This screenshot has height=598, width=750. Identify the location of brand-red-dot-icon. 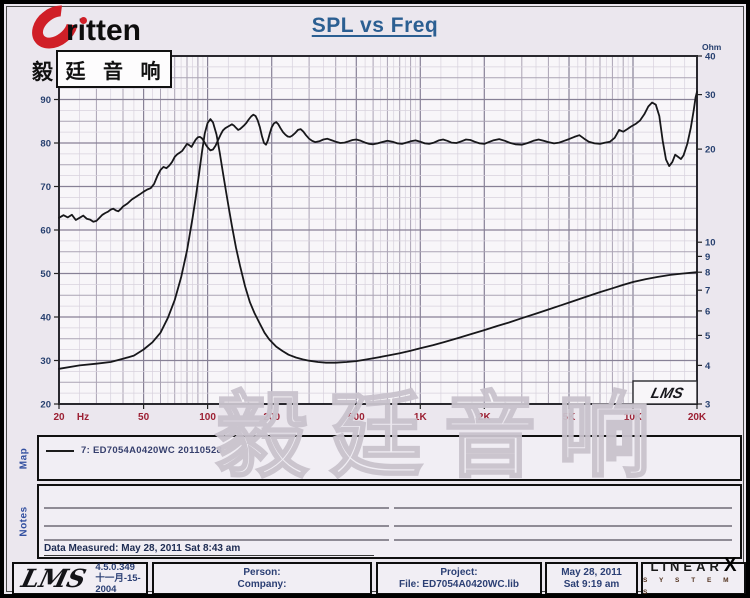
(83, 20).